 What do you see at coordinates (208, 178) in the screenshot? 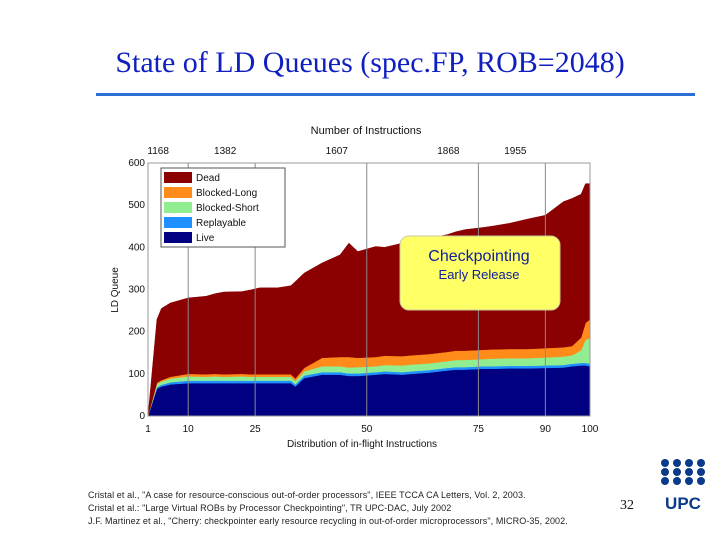
I see `legend-label-dead: Dead` at bounding box center [208, 178].